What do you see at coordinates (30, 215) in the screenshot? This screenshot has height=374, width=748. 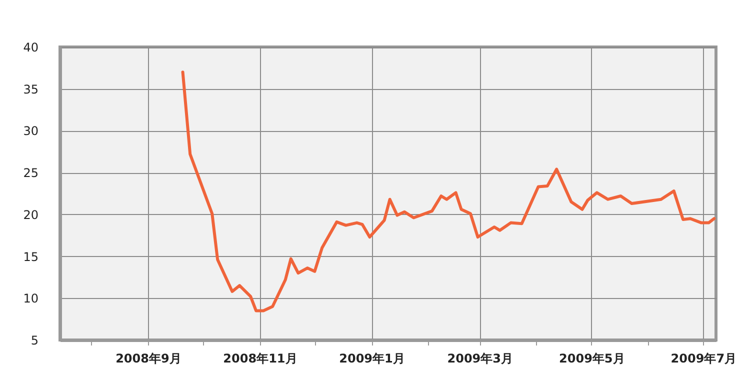 I see `y-tick-label: 20` at bounding box center [30, 215].